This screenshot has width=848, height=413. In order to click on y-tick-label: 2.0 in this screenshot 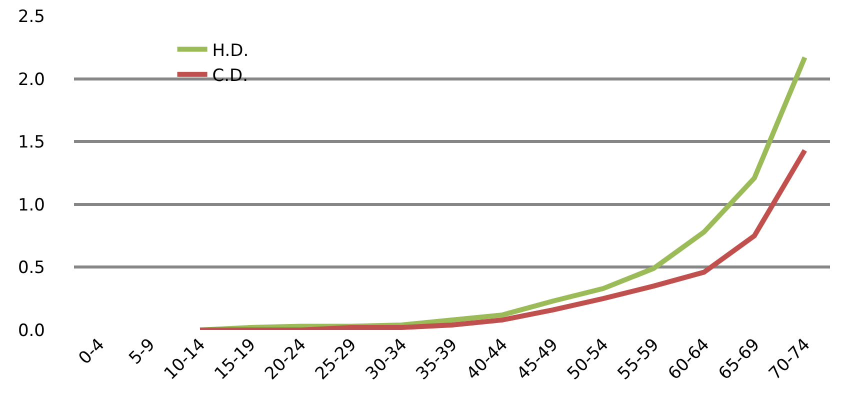, I will do `click(31, 80)`.